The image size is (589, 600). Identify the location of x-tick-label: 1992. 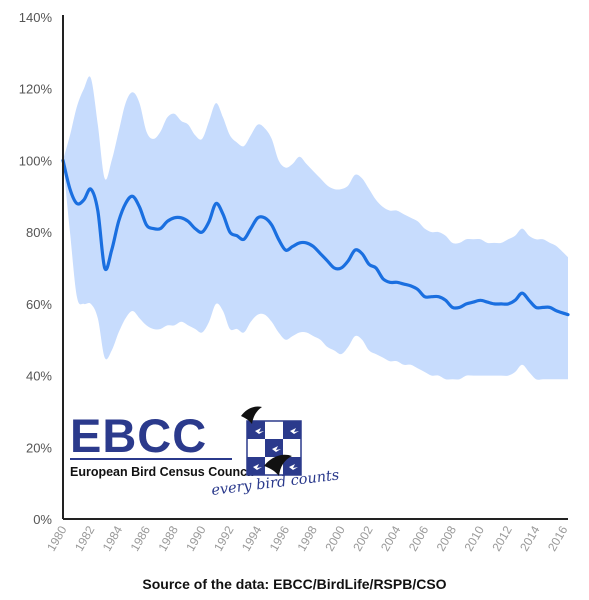
(224, 538).